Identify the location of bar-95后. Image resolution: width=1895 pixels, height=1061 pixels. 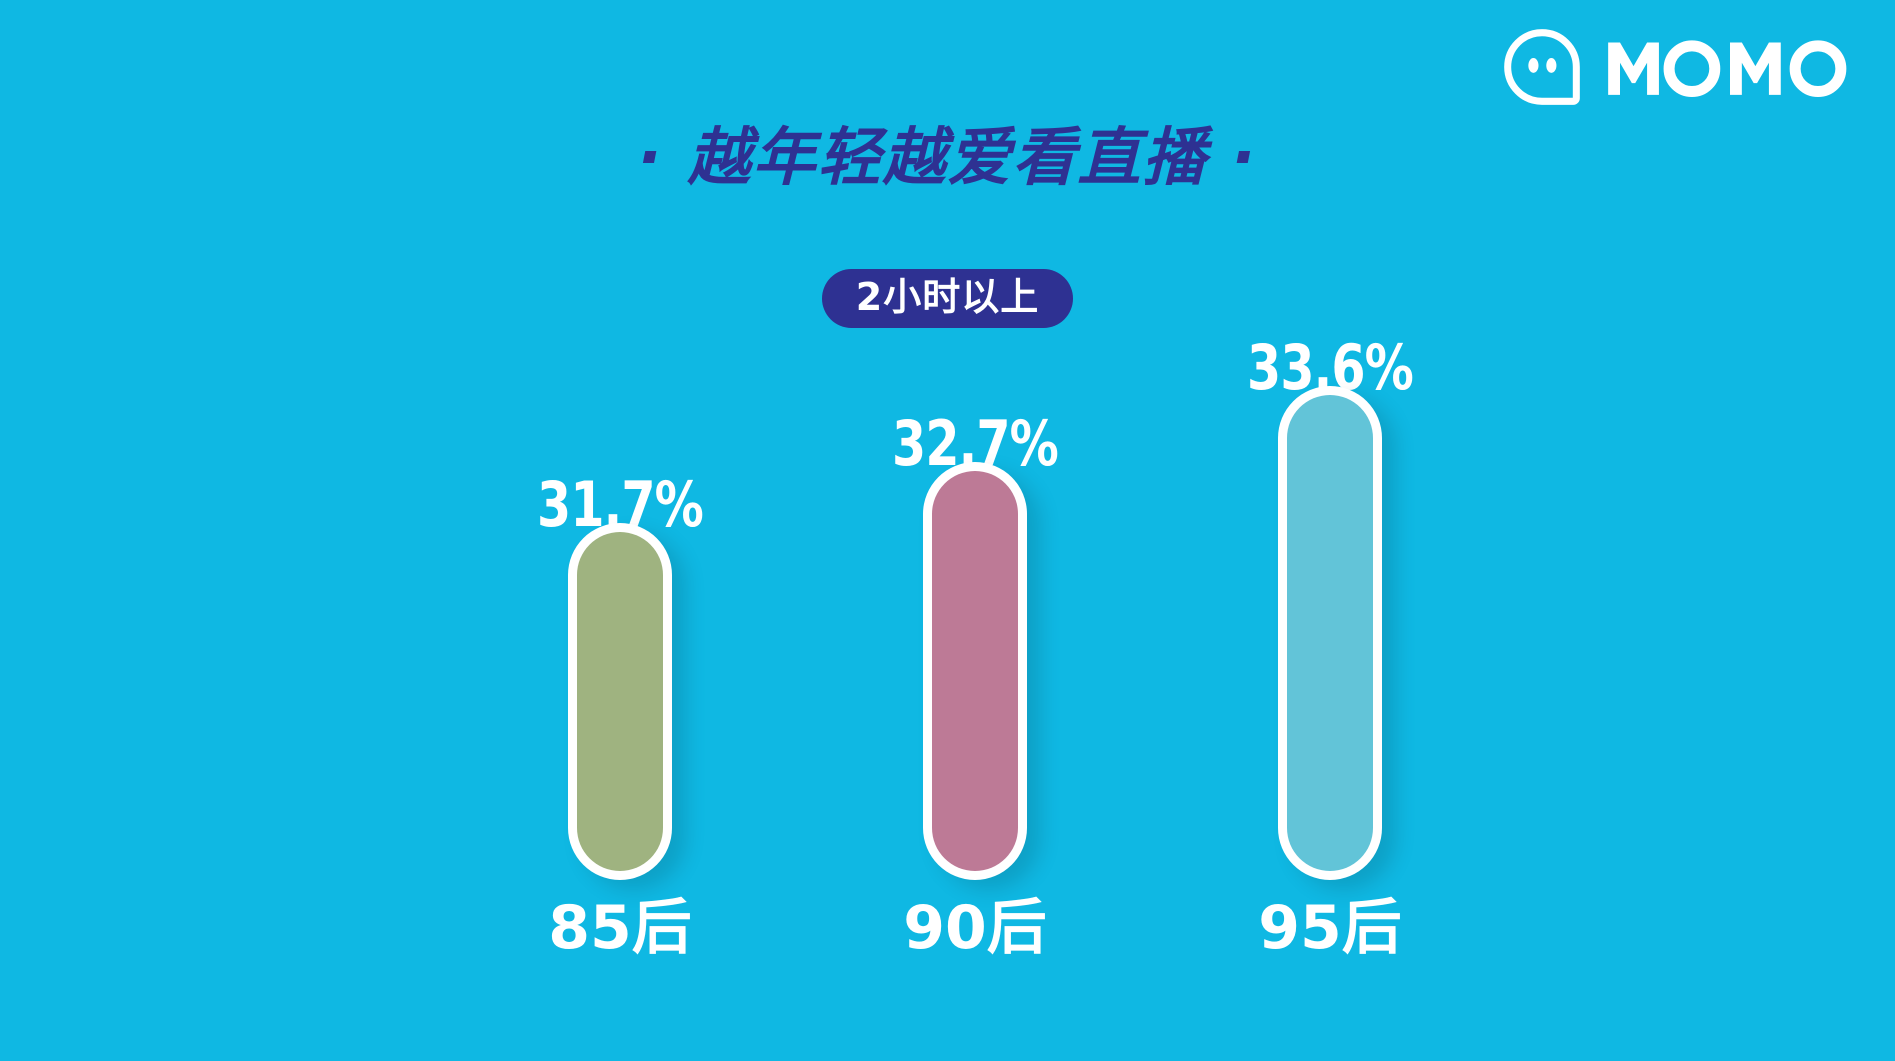
(1330, 633).